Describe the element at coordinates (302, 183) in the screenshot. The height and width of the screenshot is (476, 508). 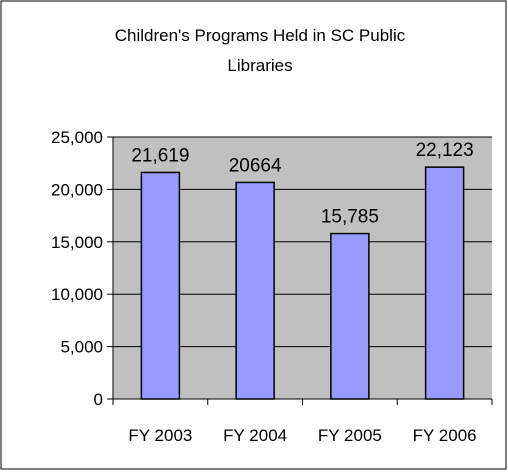
I see `data-labels: 21,619 20664 15,785 22,123` at that location.